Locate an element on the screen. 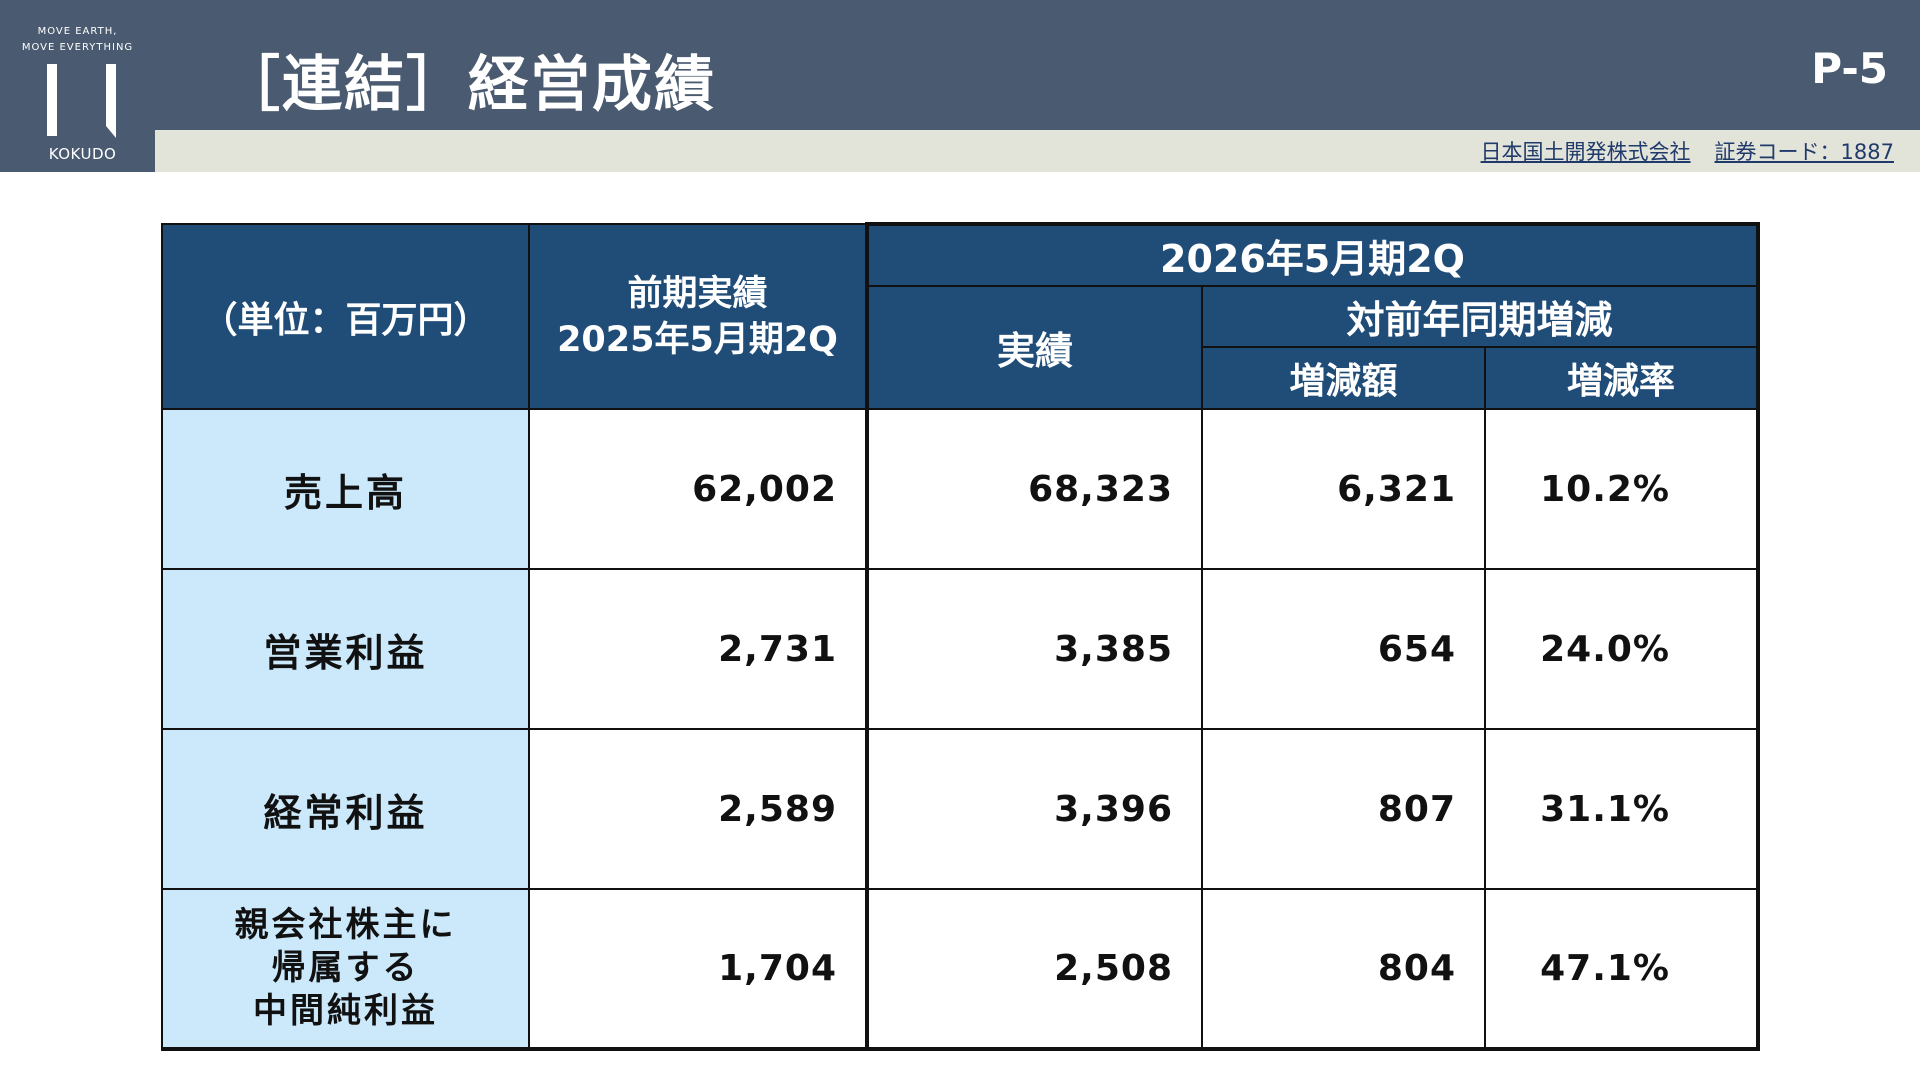  logo-wordmark: KOKUDO is located at coordinates (82, 154).